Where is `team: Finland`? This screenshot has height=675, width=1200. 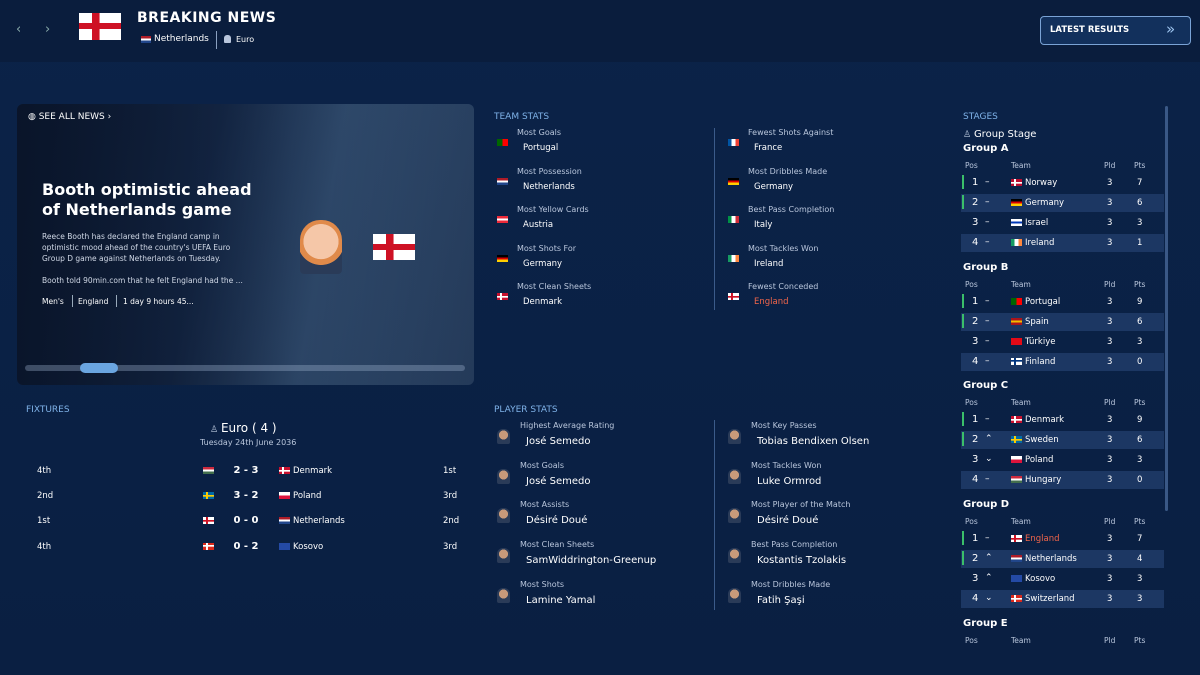
team: Finland is located at coordinates (1040, 361).